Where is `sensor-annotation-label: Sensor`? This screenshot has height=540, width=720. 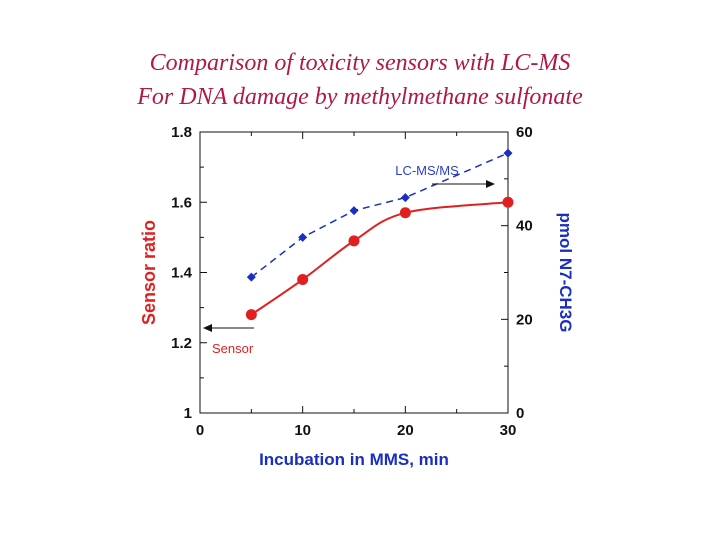
sensor-annotation-label: Sensor is located at coordinates (233, 348).